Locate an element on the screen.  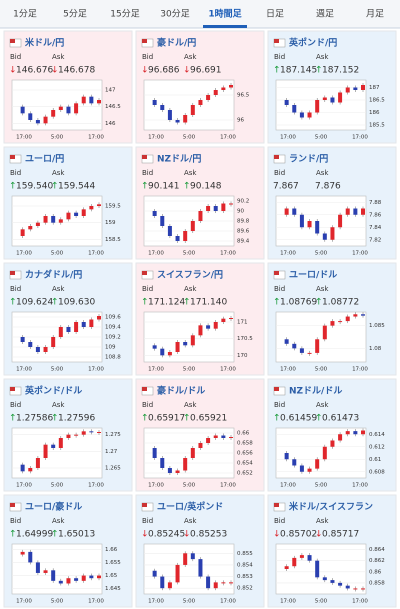
tab: 月足 is located at coordinates (375, 14).